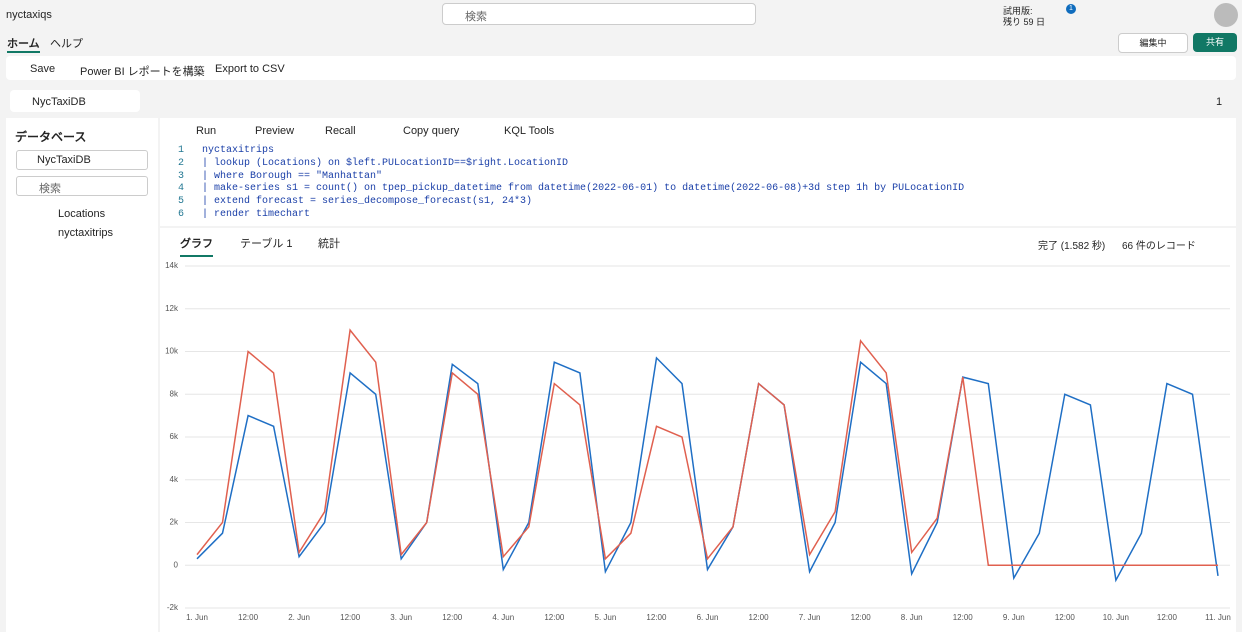 This screenshot has height=632, width=1242. Describe the element at coordinates (529, 131) in the screenshot. I see `kql-tools-button: KQL Tools` at that location.